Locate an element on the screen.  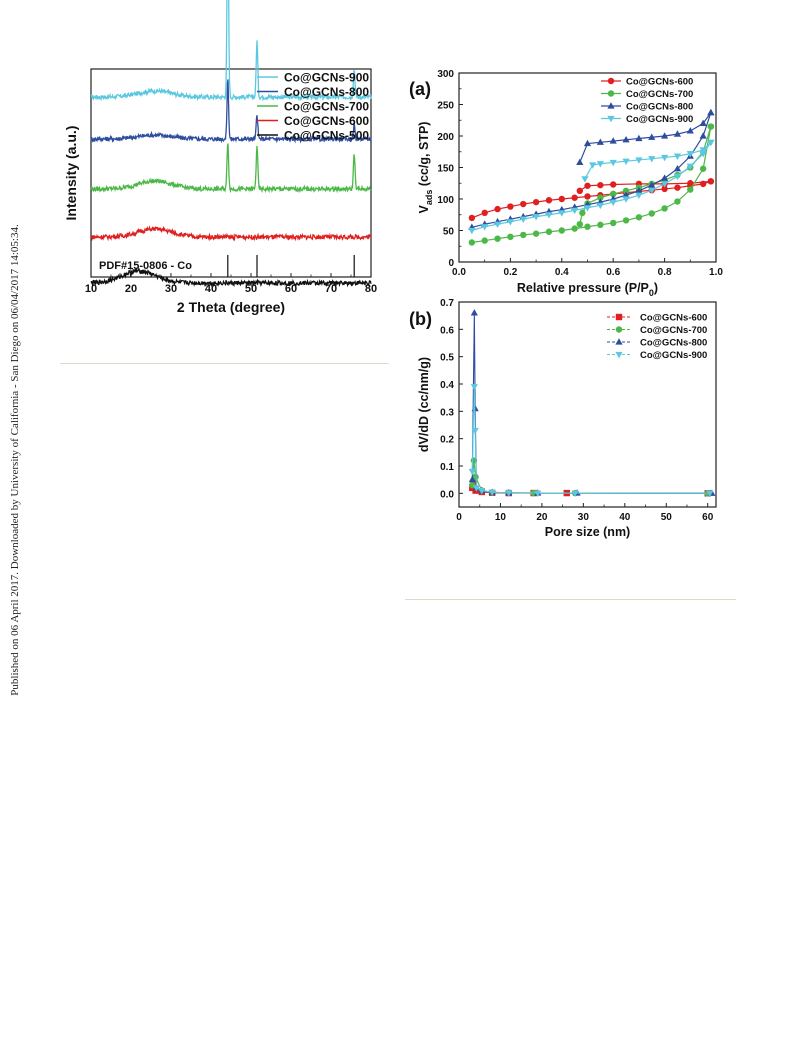
x-tick-label: 10 is located at coordinates (501, 517).